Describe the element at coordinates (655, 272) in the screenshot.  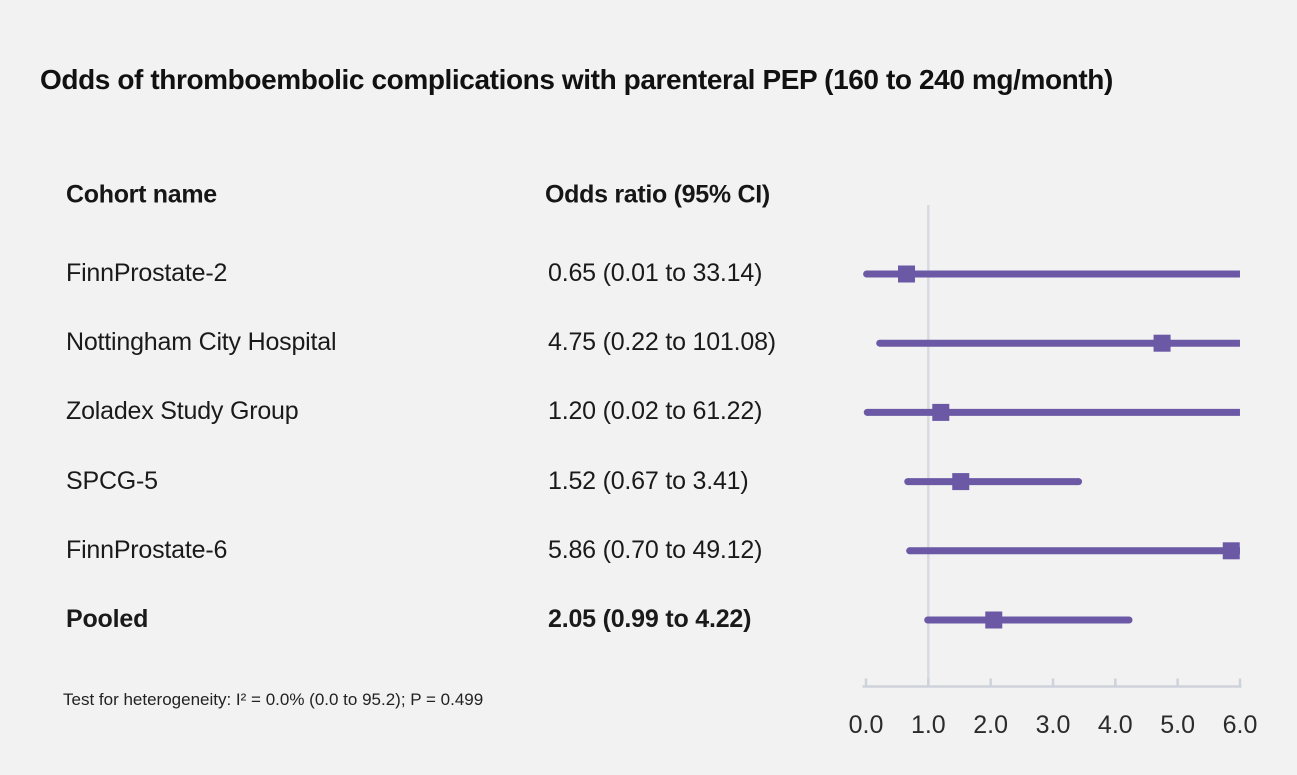
I see `odds-ratio-value: 0.65 (0.01 to 33.14)` at that location.